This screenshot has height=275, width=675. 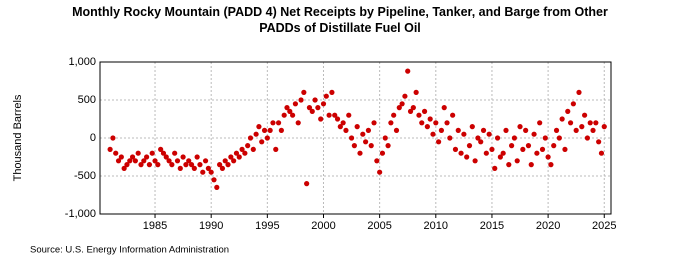 What do you see at coordinates (548, 226) in the screenshot?
I see `x-tick-label: 2020` at bounding box center [548, 226].